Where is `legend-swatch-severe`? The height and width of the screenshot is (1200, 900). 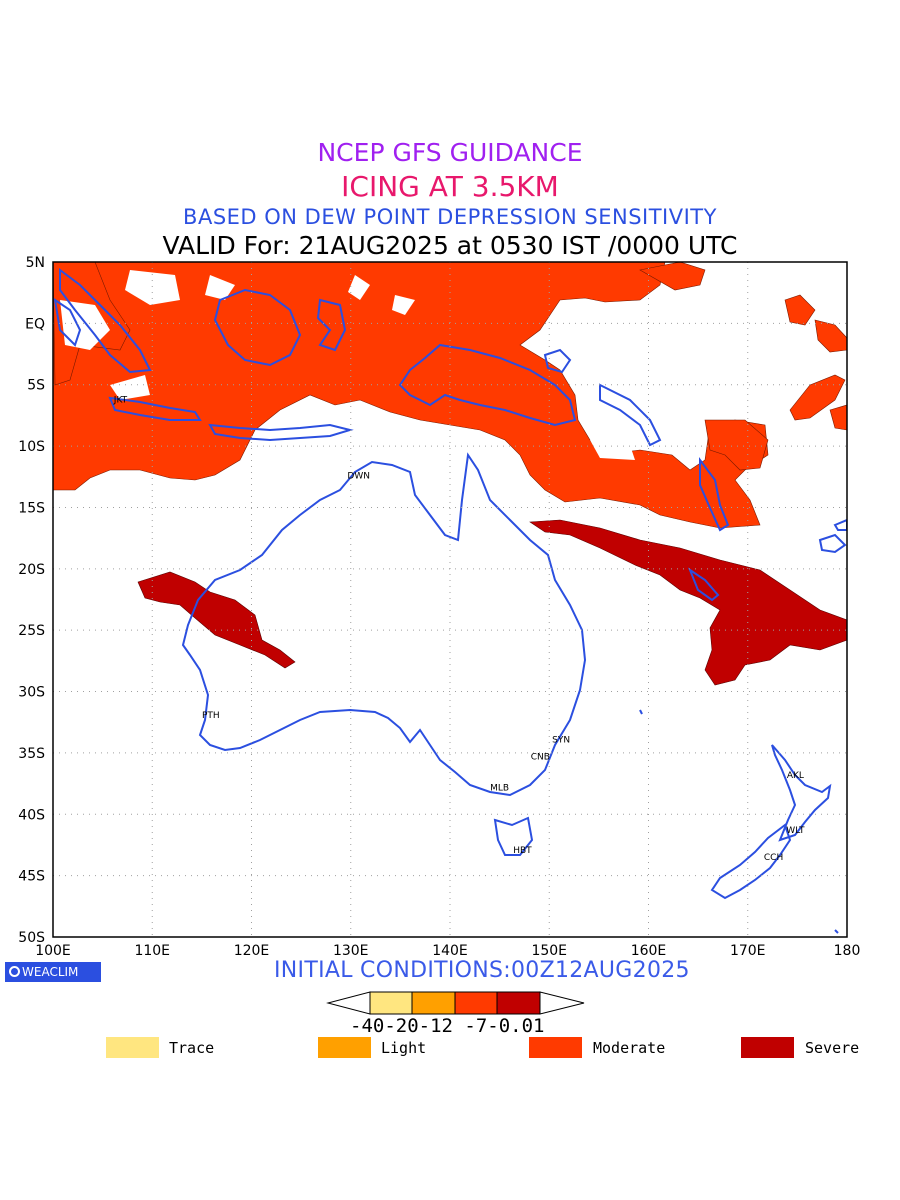 legend-swatch-severe is located at coordinates (767, 1047).